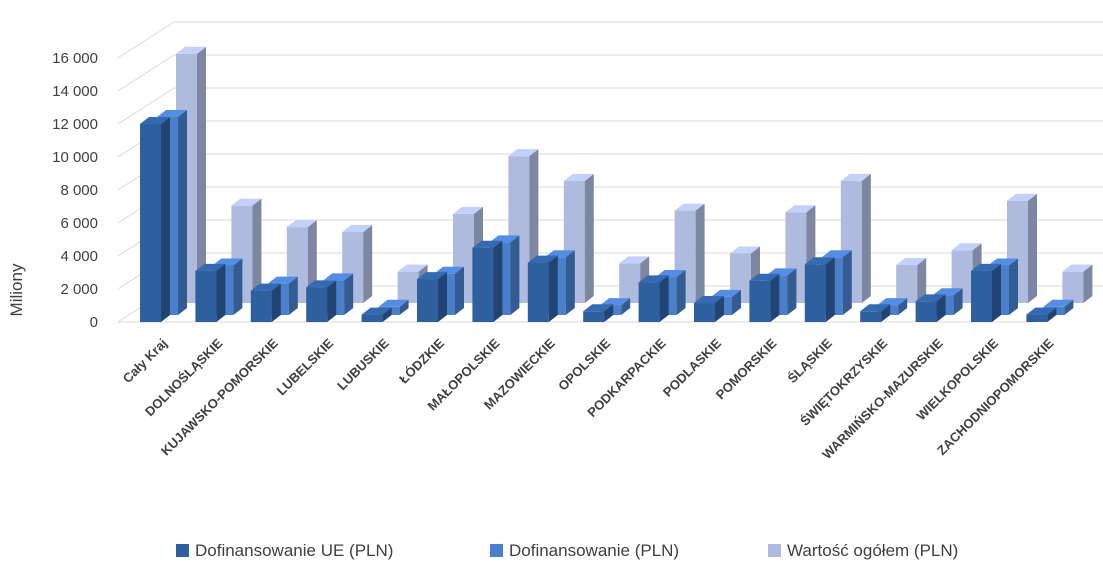  What do you see at coordinates (872, 550) in the screenshot?
I see `legend-label: Wartość ogółem (PLN)` at bounding box center [872, 550].